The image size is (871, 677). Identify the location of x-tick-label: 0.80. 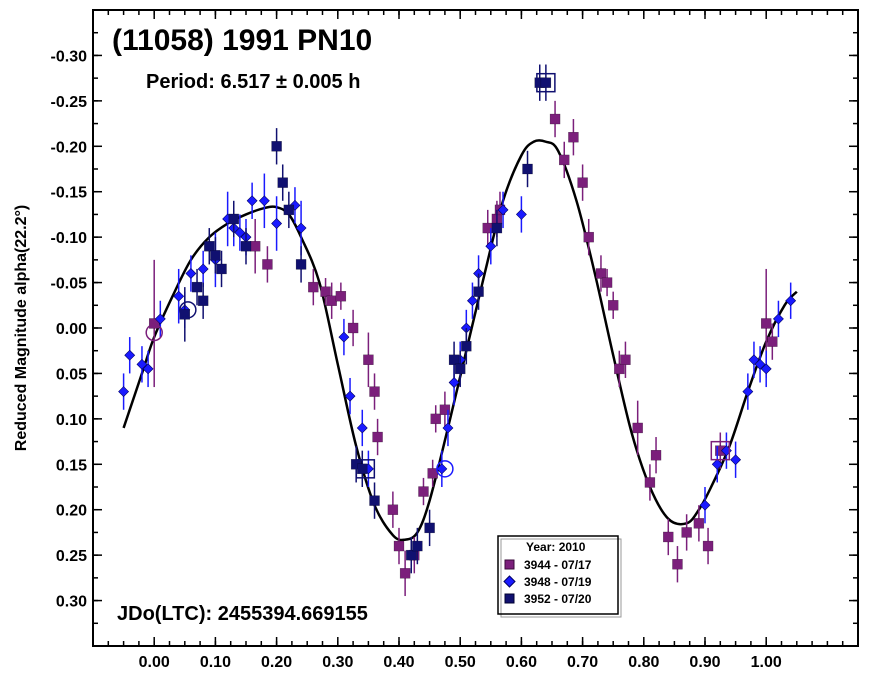
(643, 662).